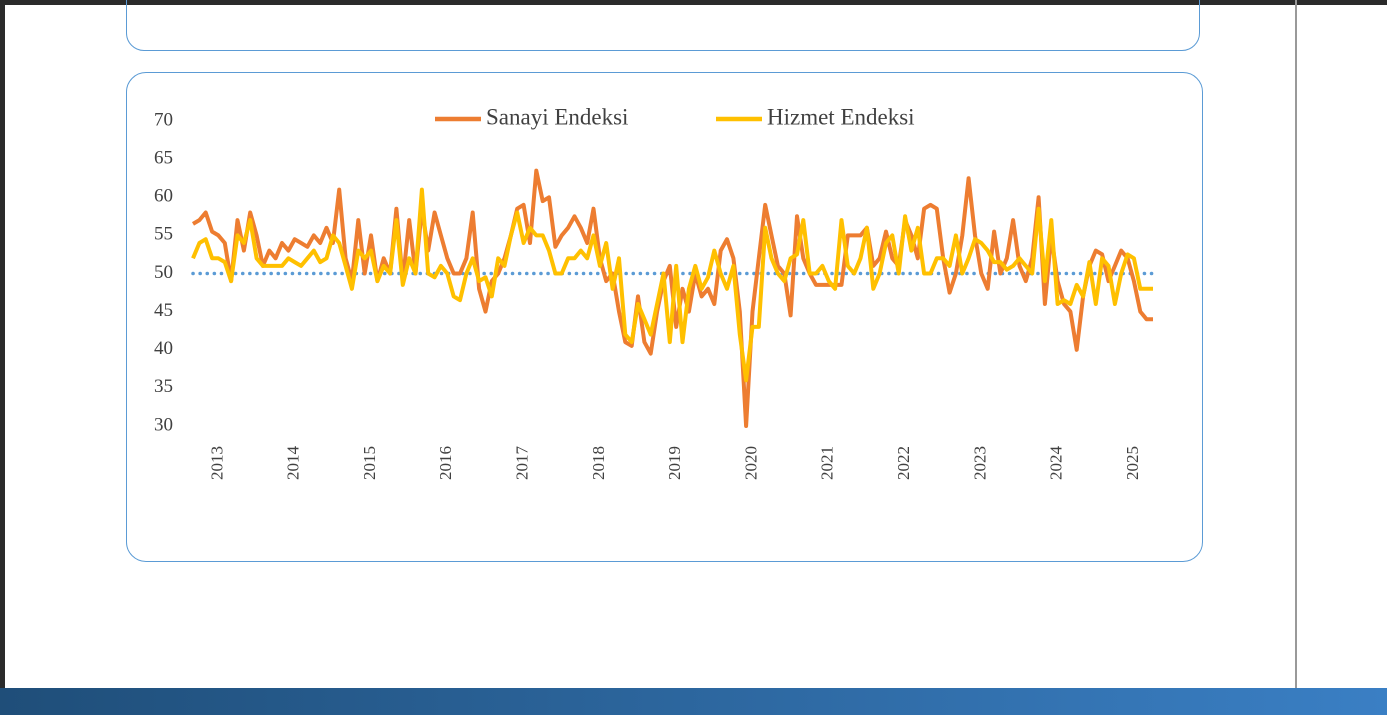 Image resolution: width=1387 pixels, height=715 pixels. What do you see at coordinates (163, 386) in the screenshot?
I see `y-tick-label: 35` at bounding box center [163, 386].